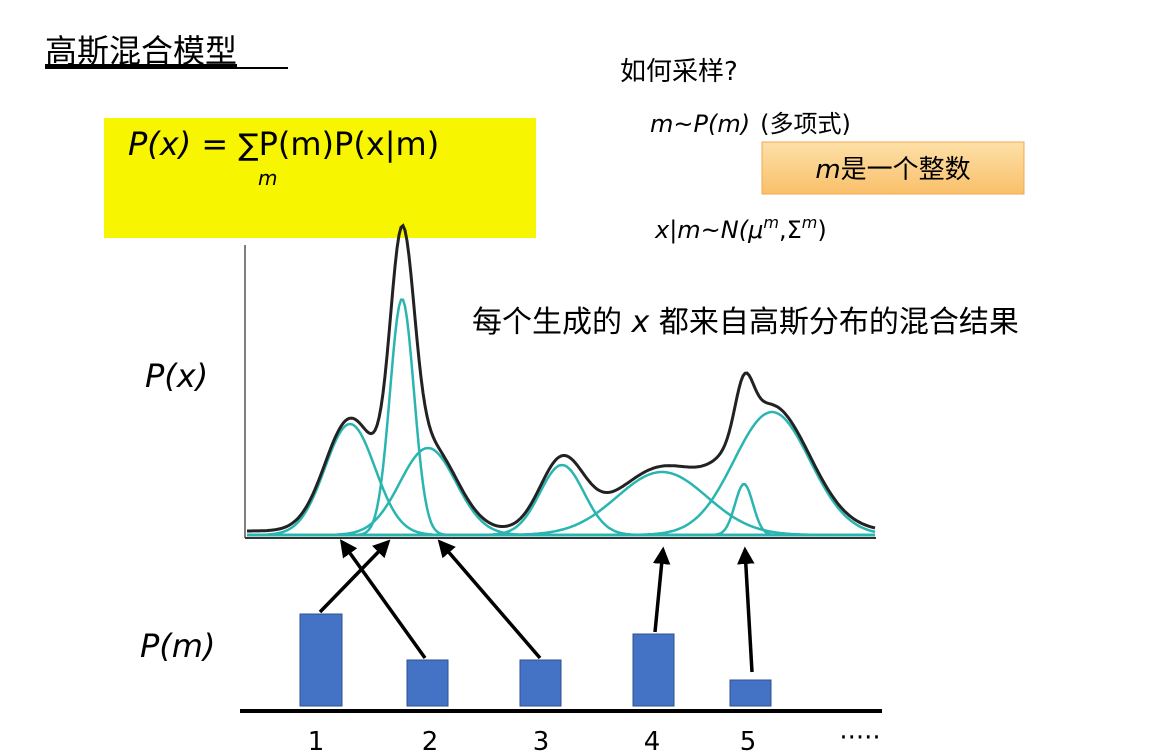 This screenshot has height=755, width=1160. I want to click on statement: 每个生成的 x 都来自高斯分布的混合结果, so click(745, 322).